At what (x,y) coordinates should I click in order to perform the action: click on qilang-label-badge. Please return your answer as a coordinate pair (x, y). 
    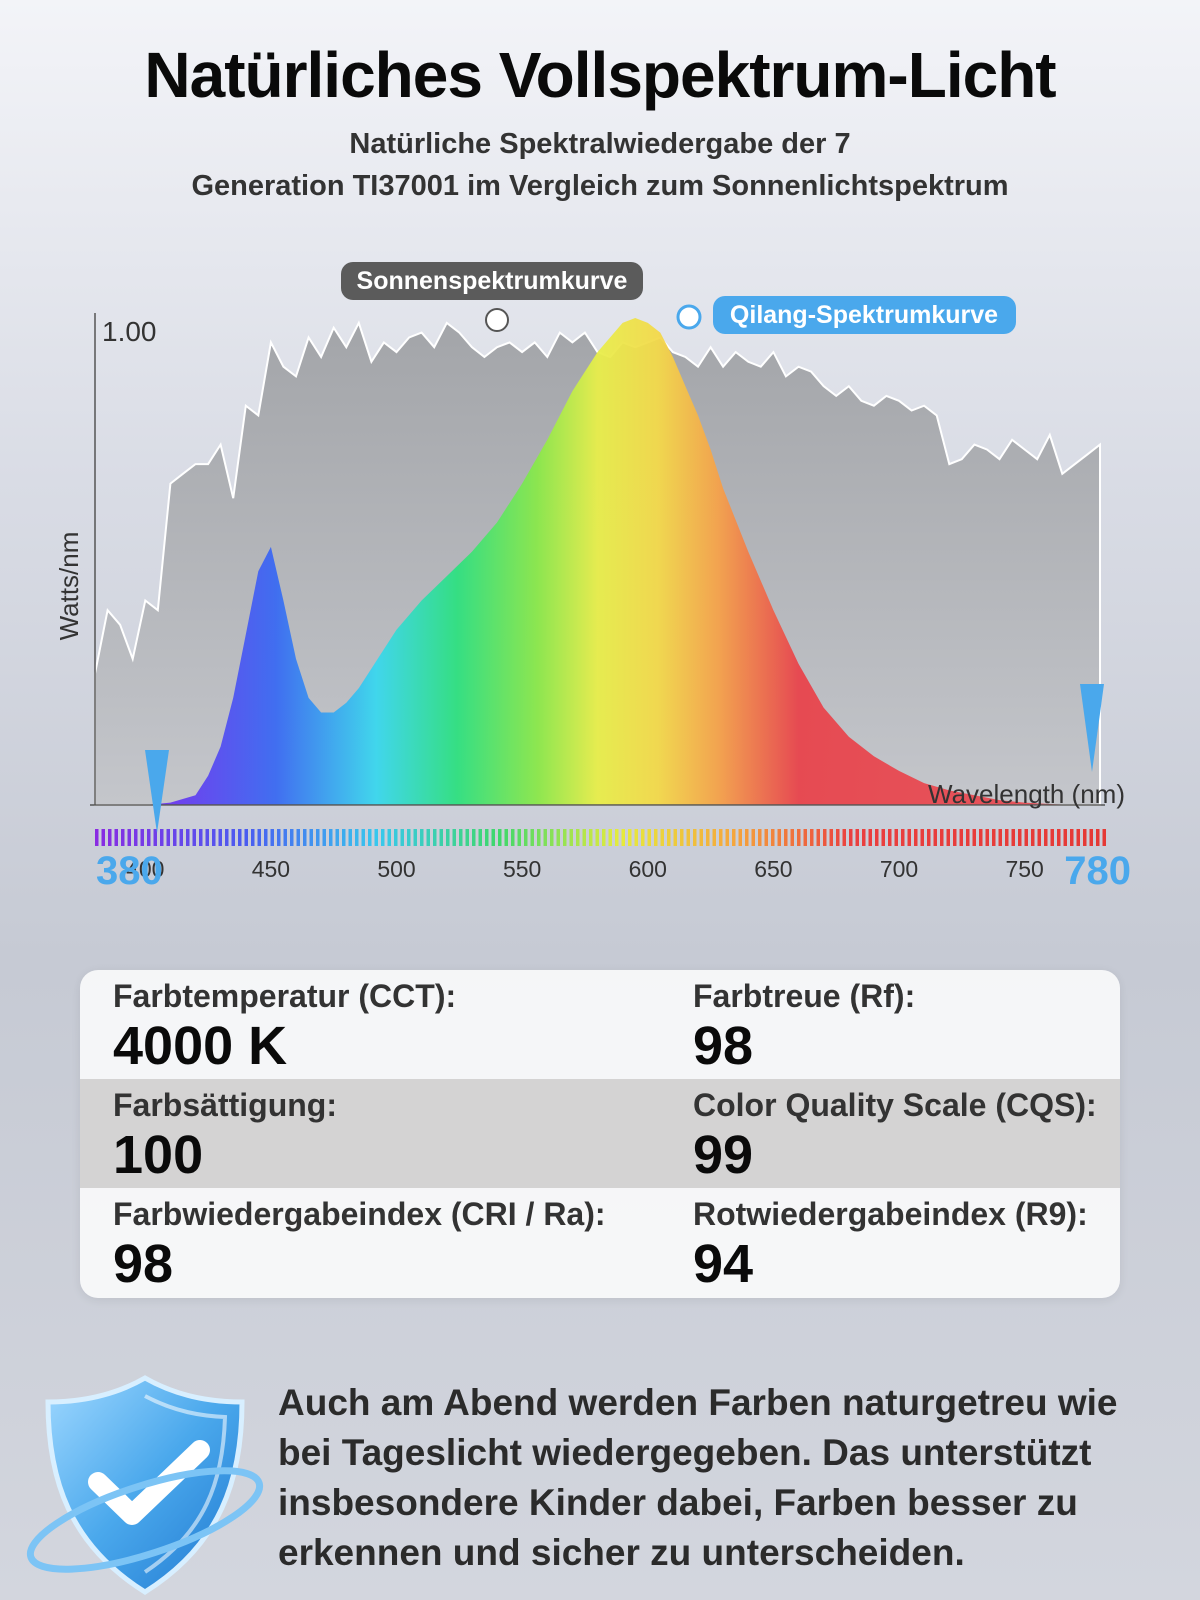
    Looking at the image, I should click on (864, 315).